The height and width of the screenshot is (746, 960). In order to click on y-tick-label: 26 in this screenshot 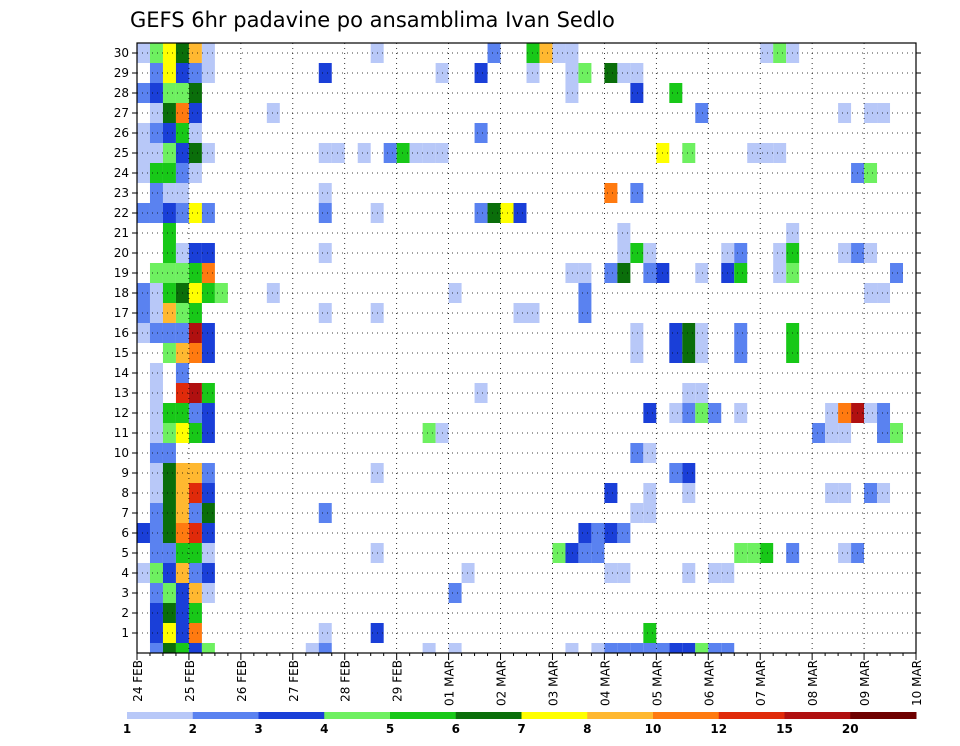, I will do `click(121, 133)`.